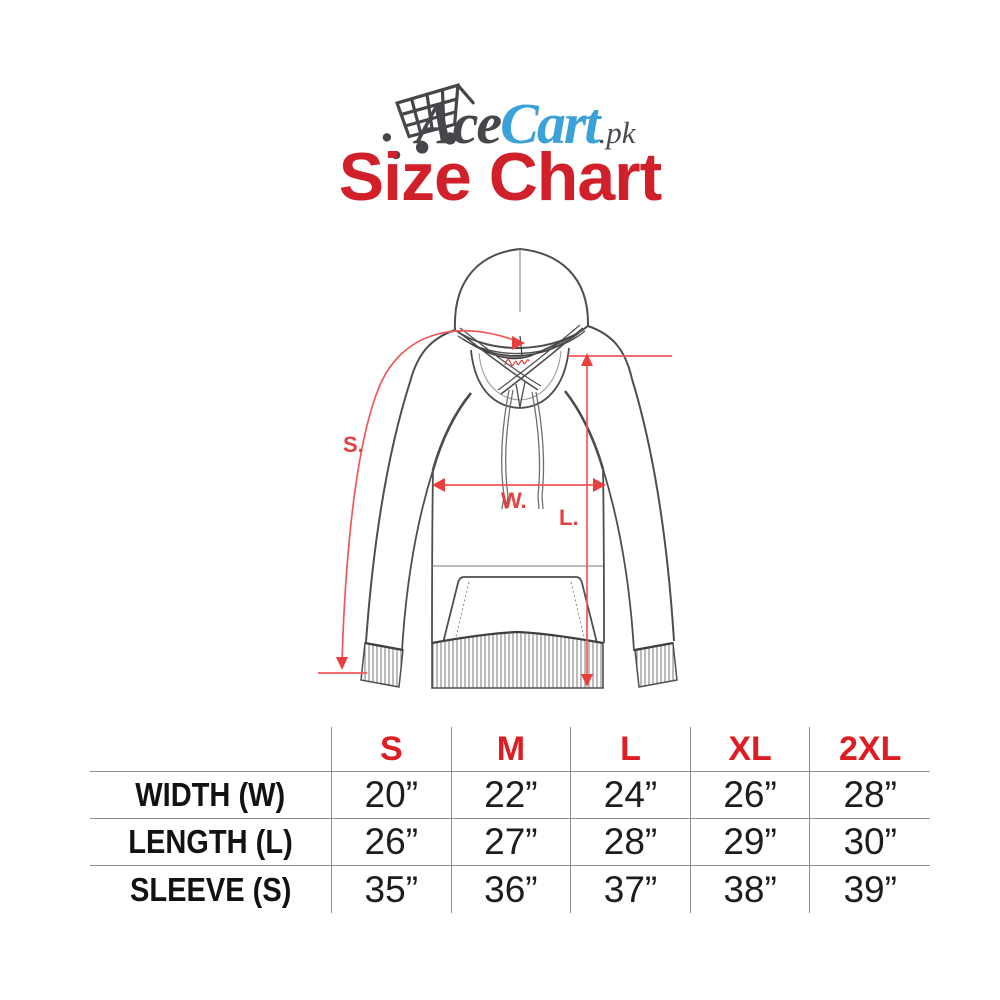 Image resolution: width=1000 pixels, height=1000 pixels. Describe the element at coordinates (870, 842) in the screenshot. I see `length-2xl: 30”` at that location.